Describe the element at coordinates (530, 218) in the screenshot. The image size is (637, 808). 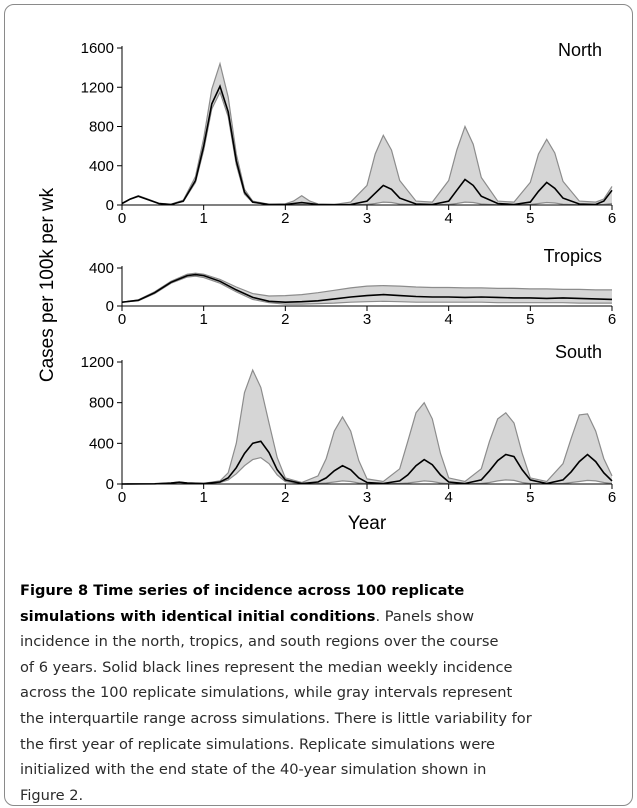
I see `north-x-tick-label: 5` at that location.